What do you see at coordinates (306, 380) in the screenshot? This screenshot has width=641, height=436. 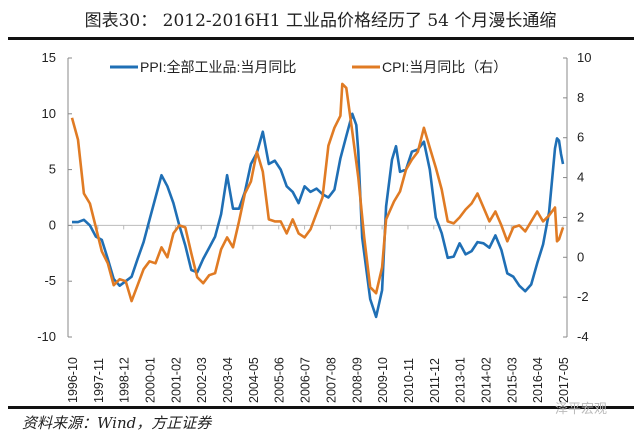 I see `x-tick-label: 2006-07` at bounding box center [306, 380].